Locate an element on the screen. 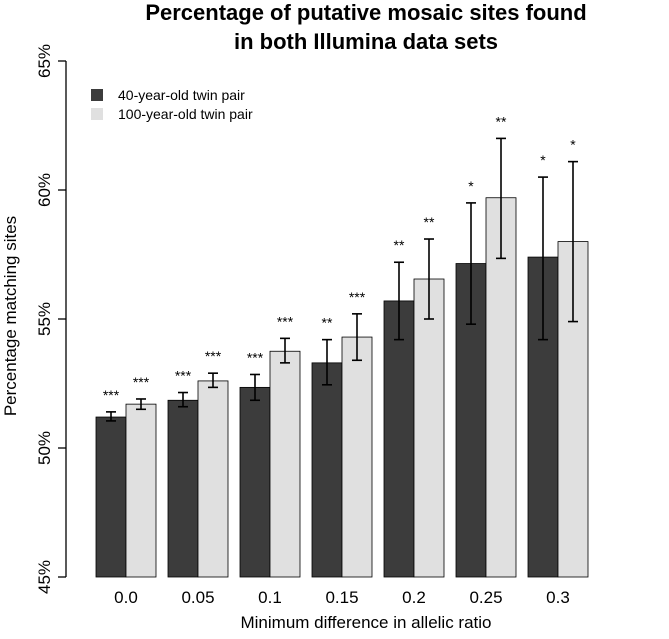 This screenshot has height=639, width=669. x-tick-label: 0.25 is located at coordinates (485, 597).